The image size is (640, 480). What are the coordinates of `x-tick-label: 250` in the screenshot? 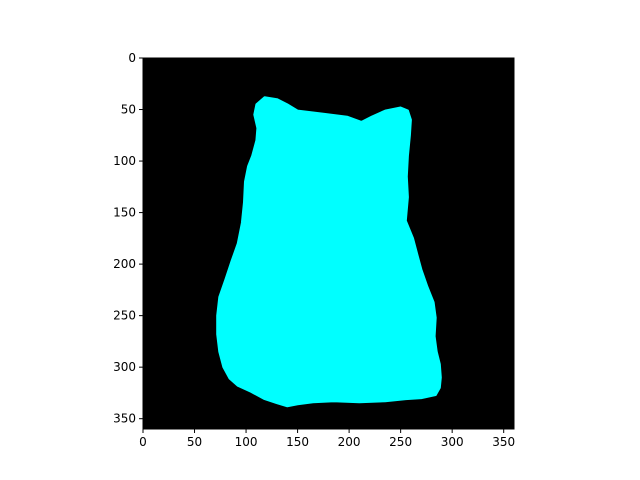 It's located at (400, 442).